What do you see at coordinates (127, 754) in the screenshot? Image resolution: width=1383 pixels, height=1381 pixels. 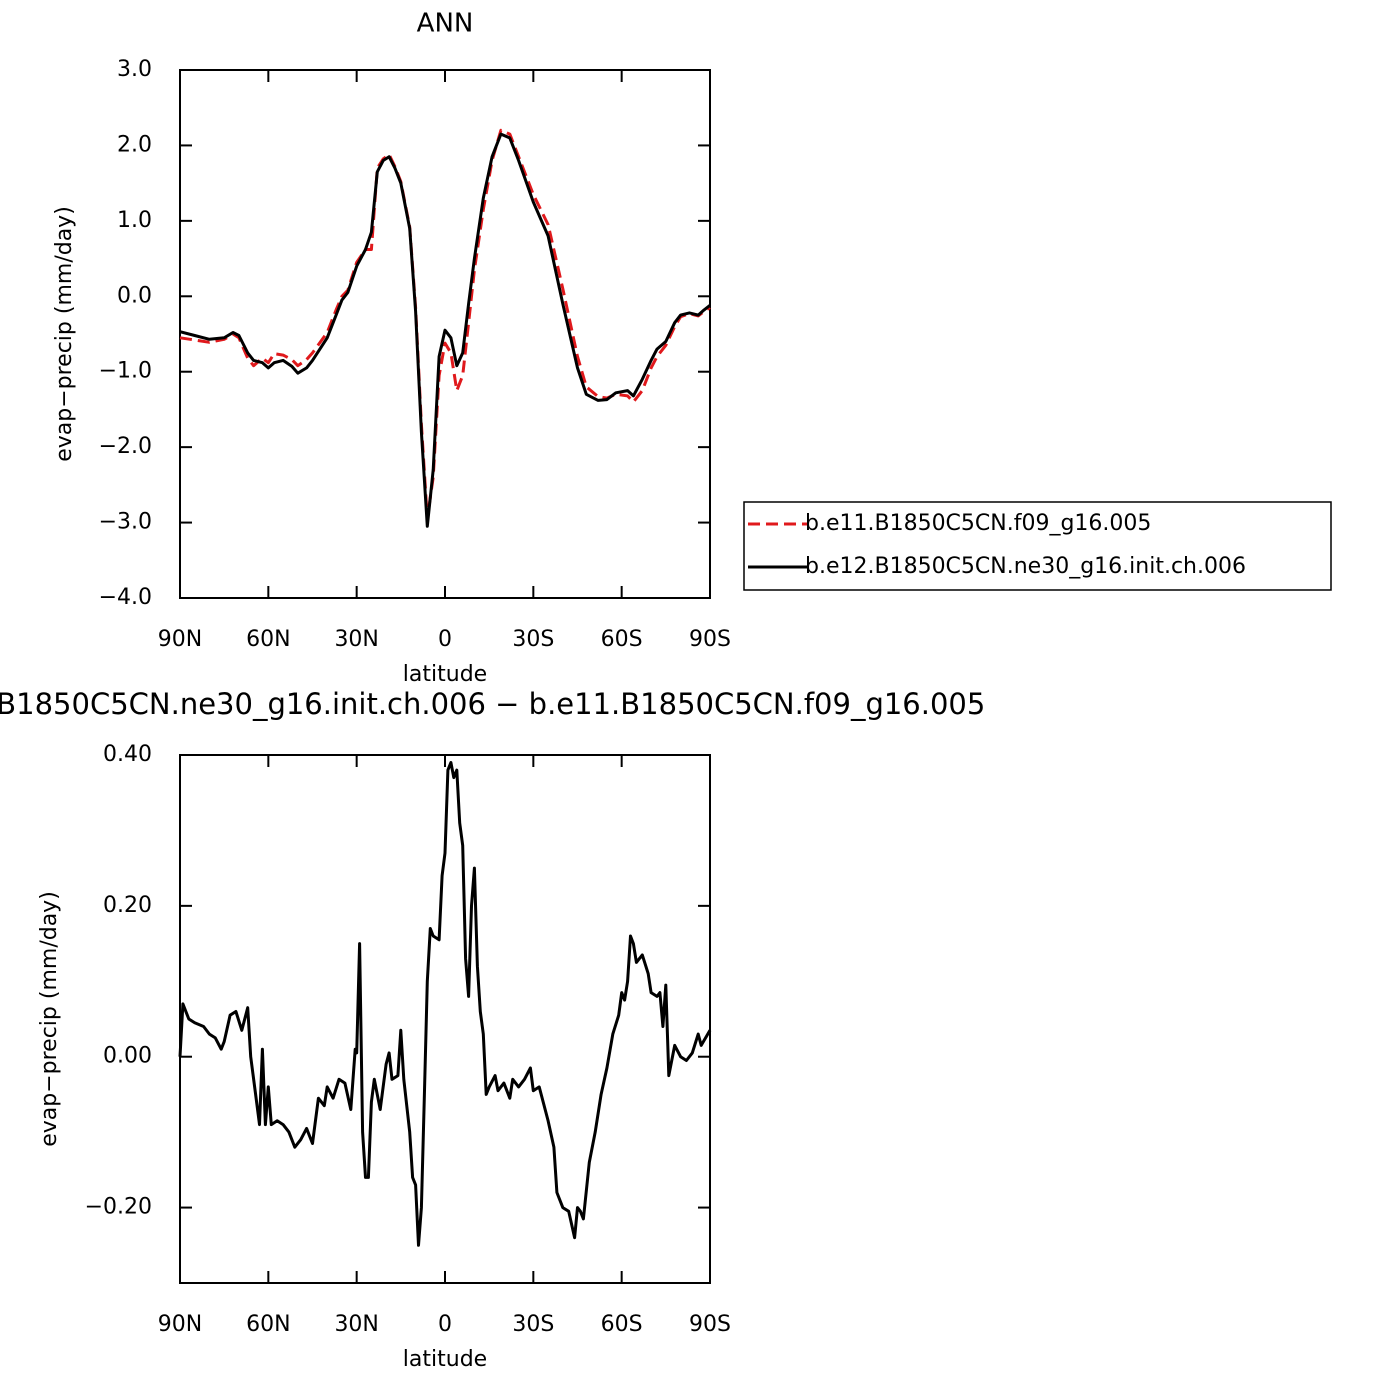 I see `y-tick-label: 0.40` at bounding box center [127, 754].